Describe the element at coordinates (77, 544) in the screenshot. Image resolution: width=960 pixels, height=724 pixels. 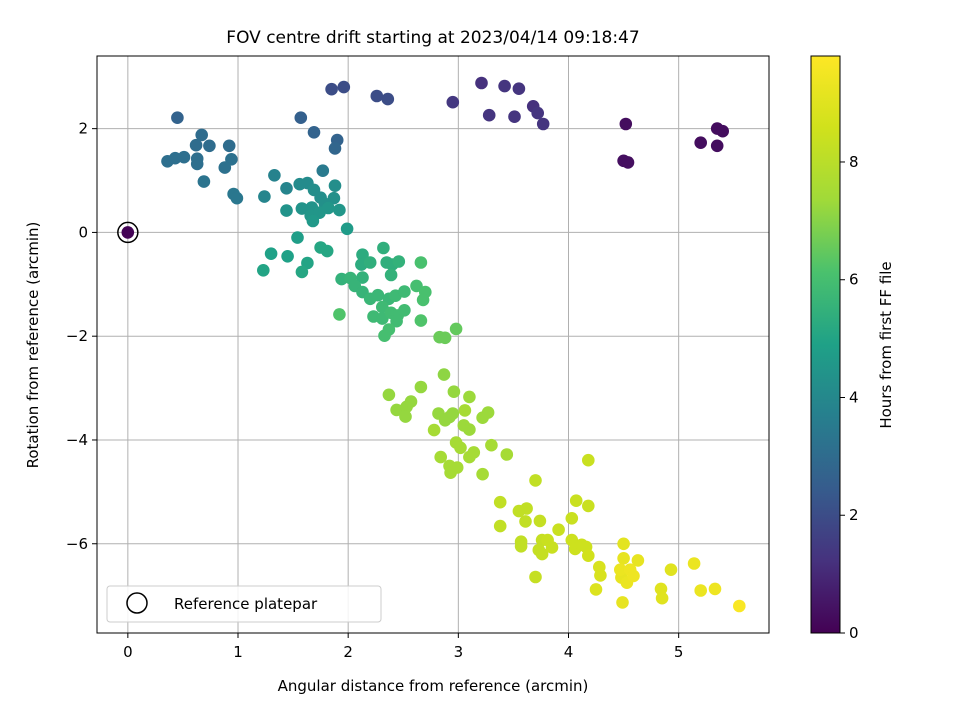
I see `y-tick-label: −6` at that location.